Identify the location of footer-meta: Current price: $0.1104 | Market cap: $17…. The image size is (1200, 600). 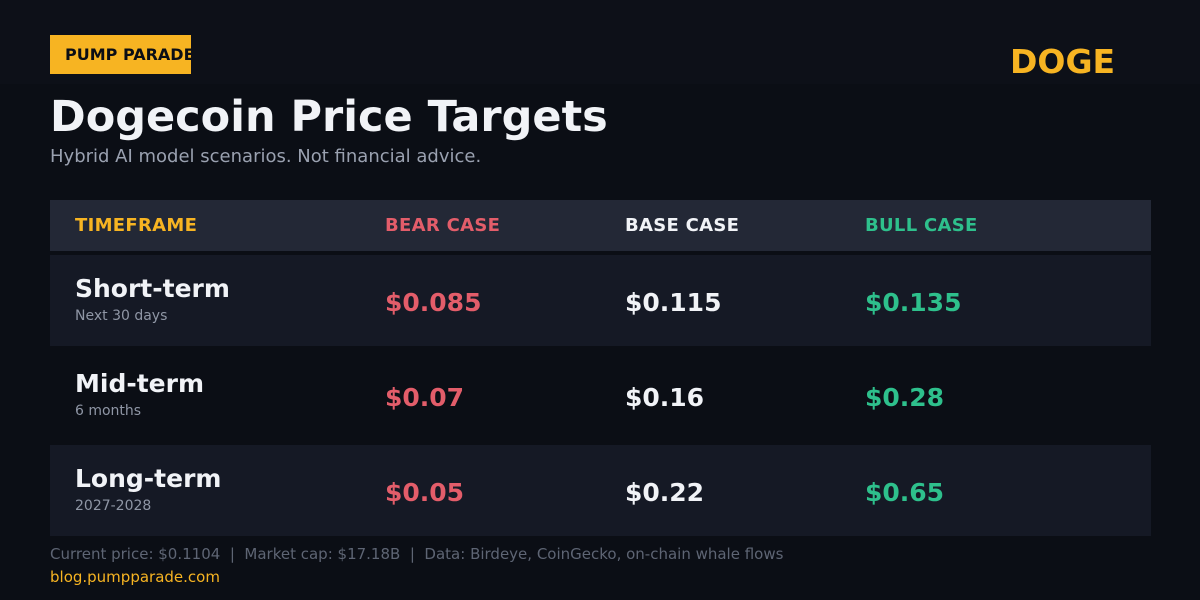
(417, 554).